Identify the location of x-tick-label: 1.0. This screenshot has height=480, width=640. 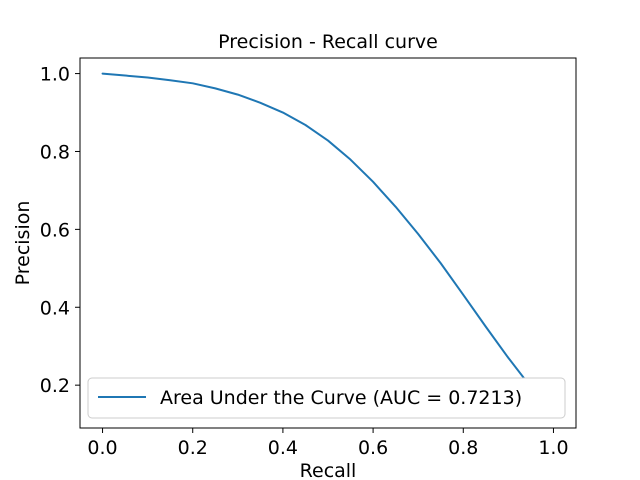
(553, 448).